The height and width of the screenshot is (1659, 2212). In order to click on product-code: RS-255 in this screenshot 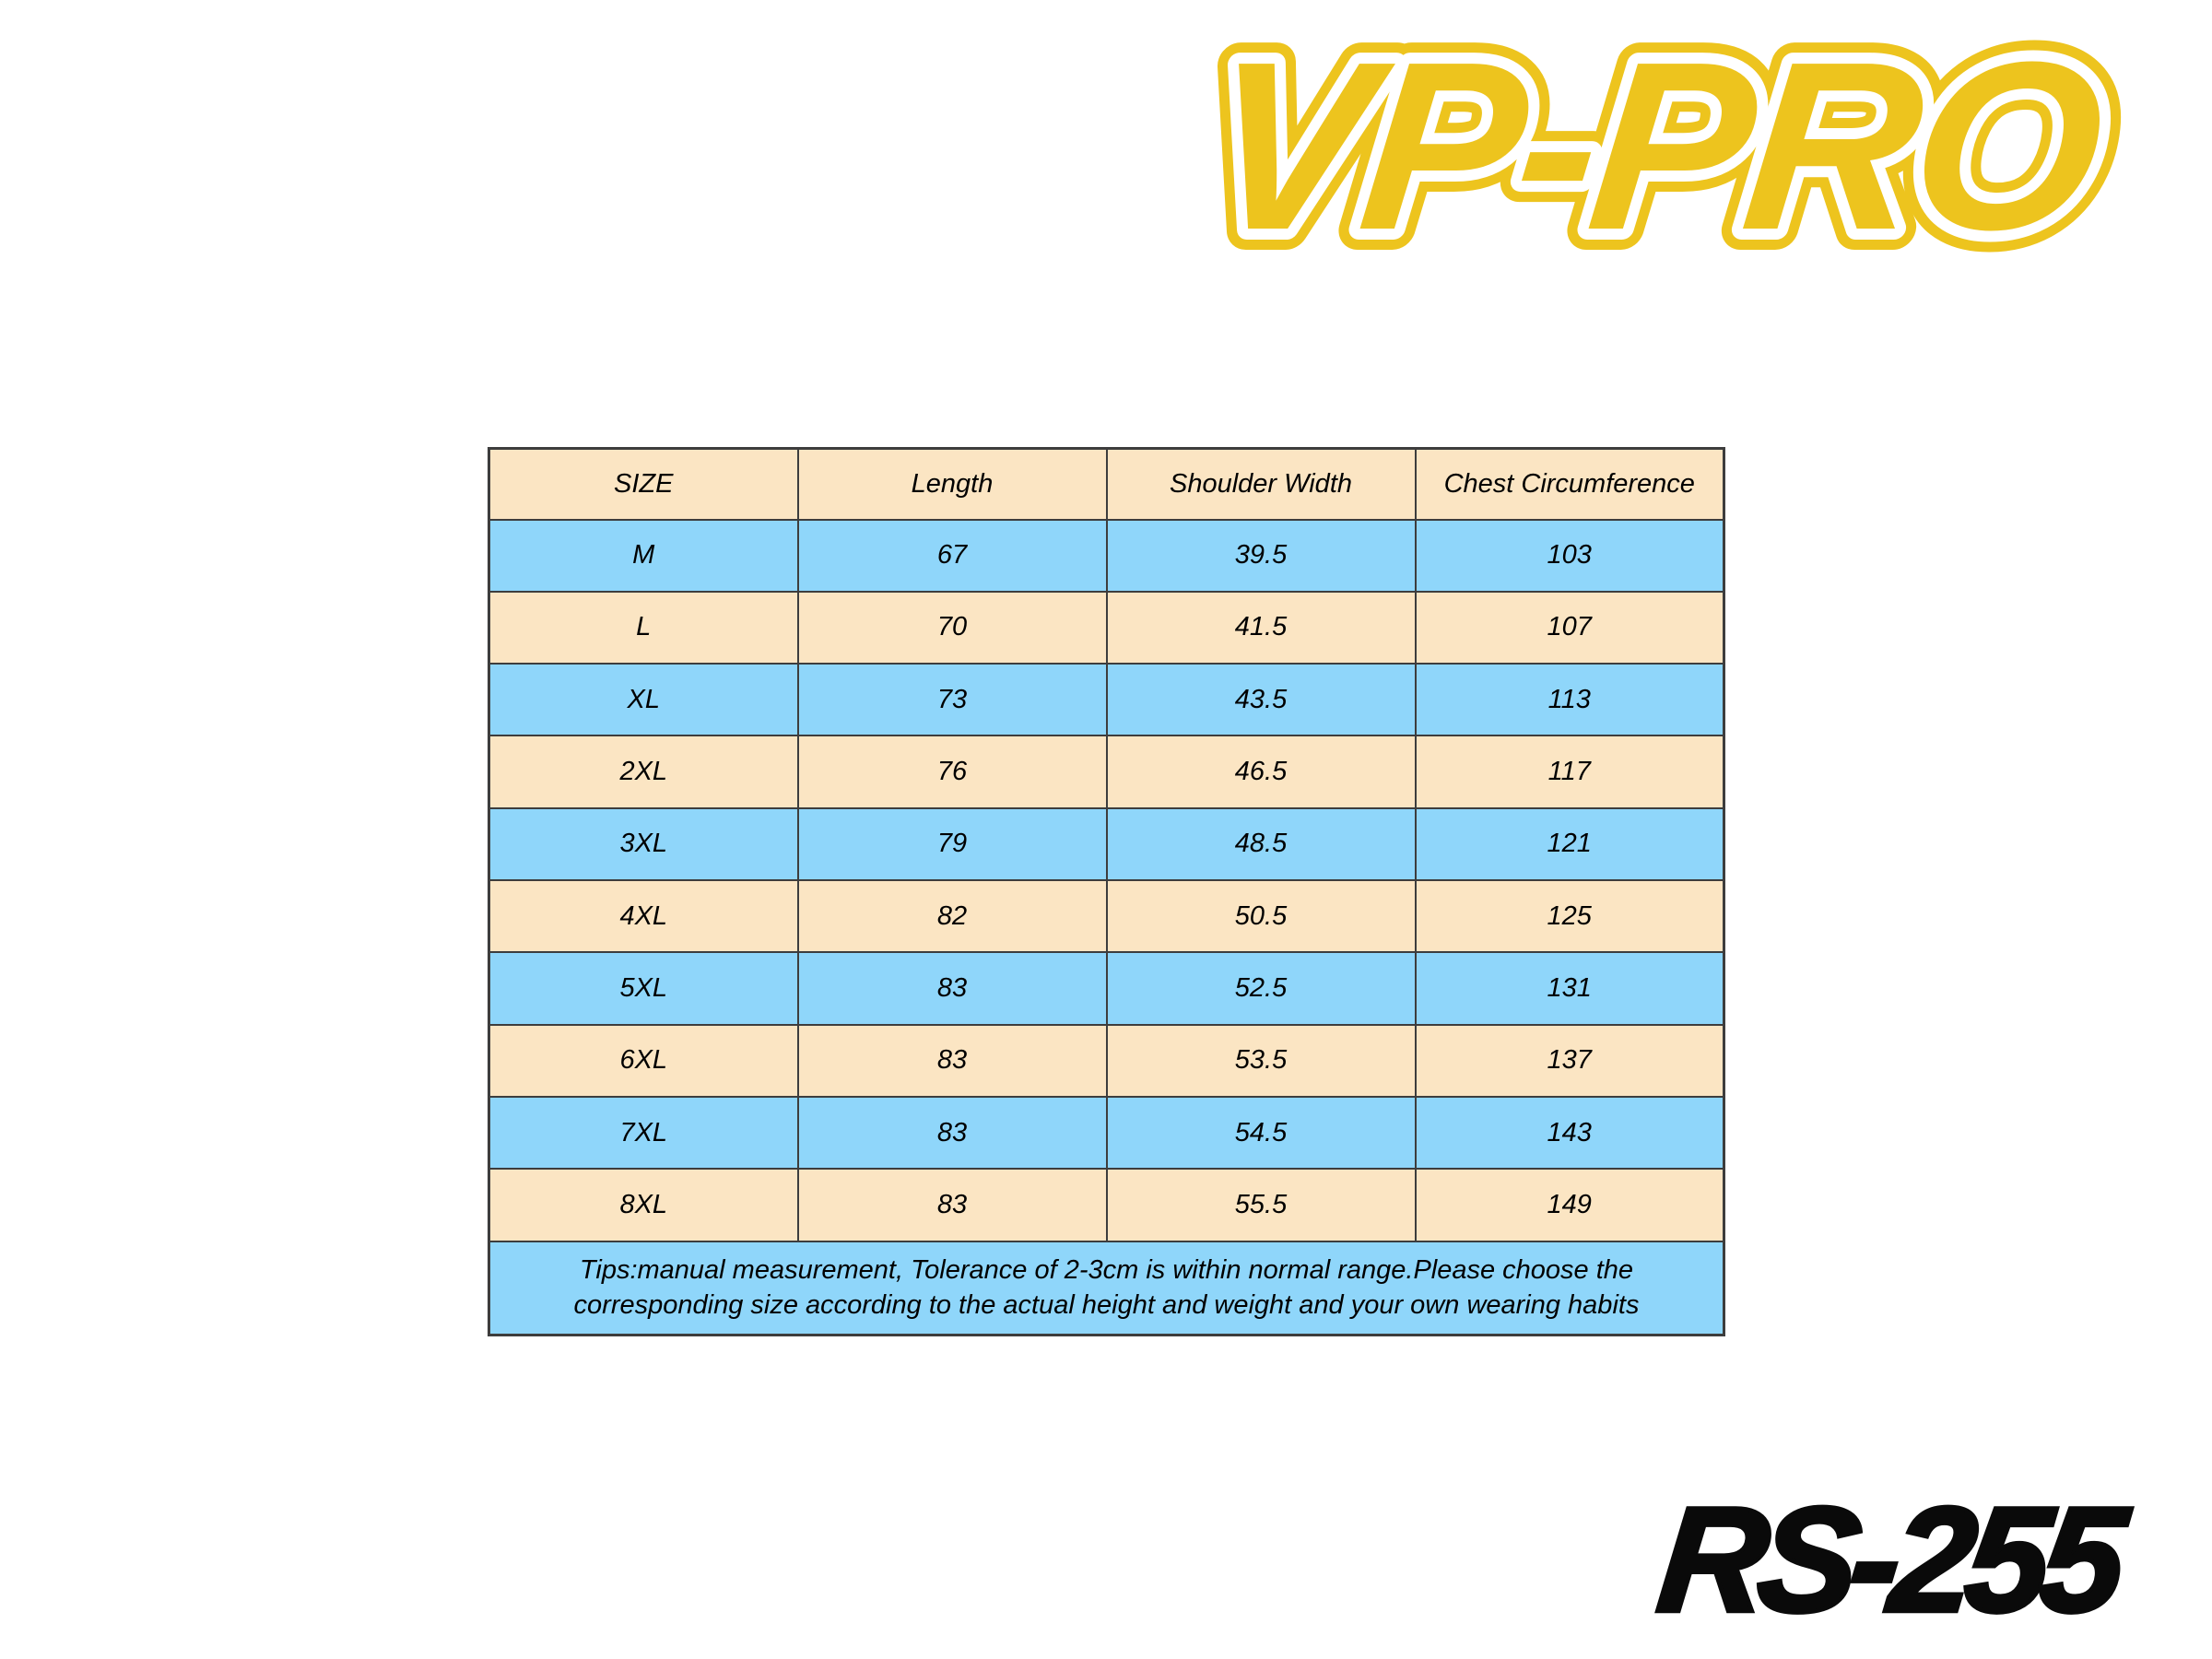, I will do `click(1888, 1560)`.